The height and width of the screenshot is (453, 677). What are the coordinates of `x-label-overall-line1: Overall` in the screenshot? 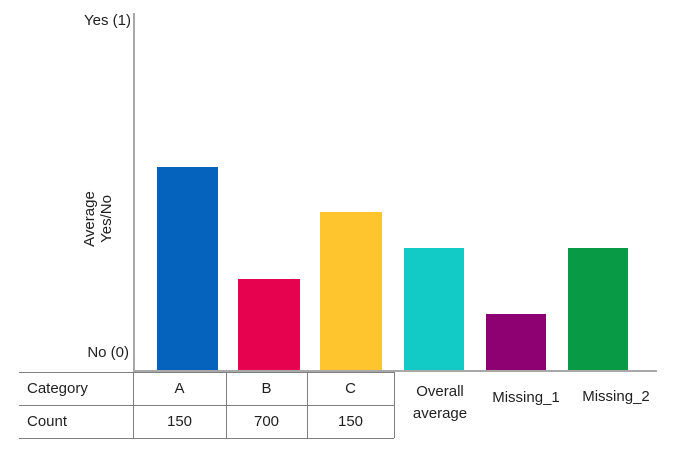 It's located at (440, 391).